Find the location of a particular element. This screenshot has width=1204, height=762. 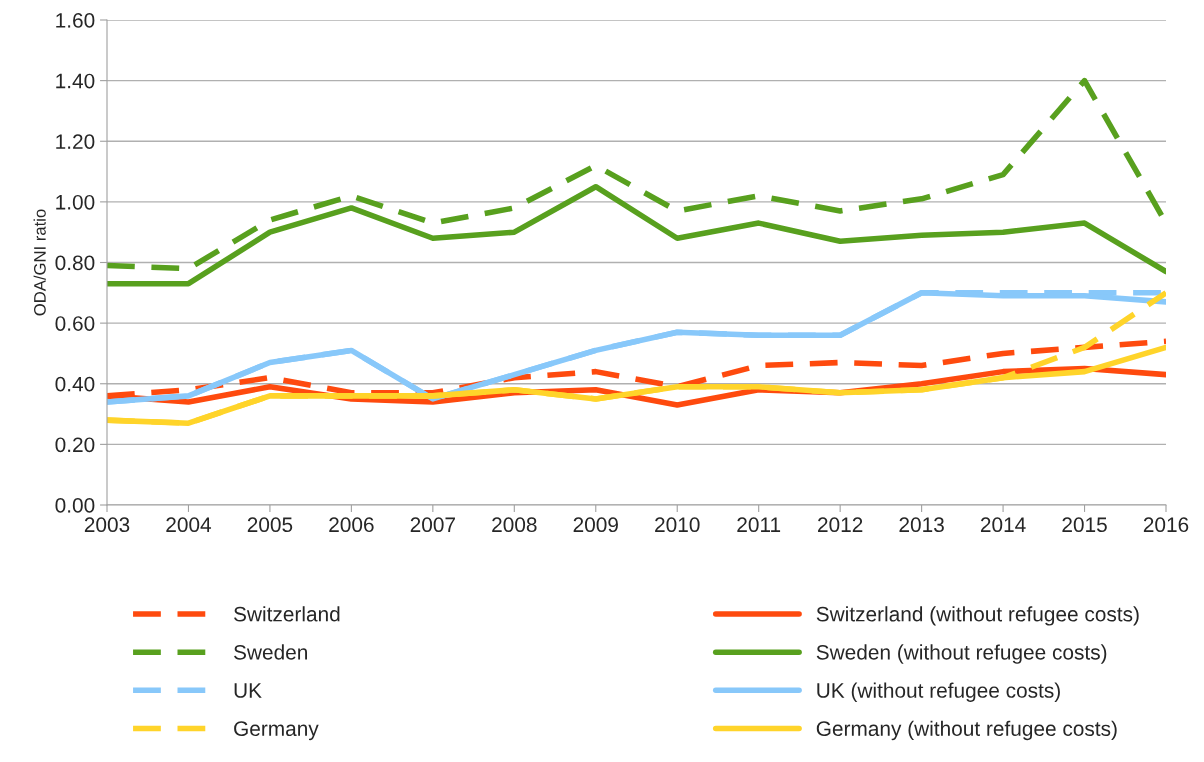

x-tick-label: 2009 is located at coordinates (595, 525).